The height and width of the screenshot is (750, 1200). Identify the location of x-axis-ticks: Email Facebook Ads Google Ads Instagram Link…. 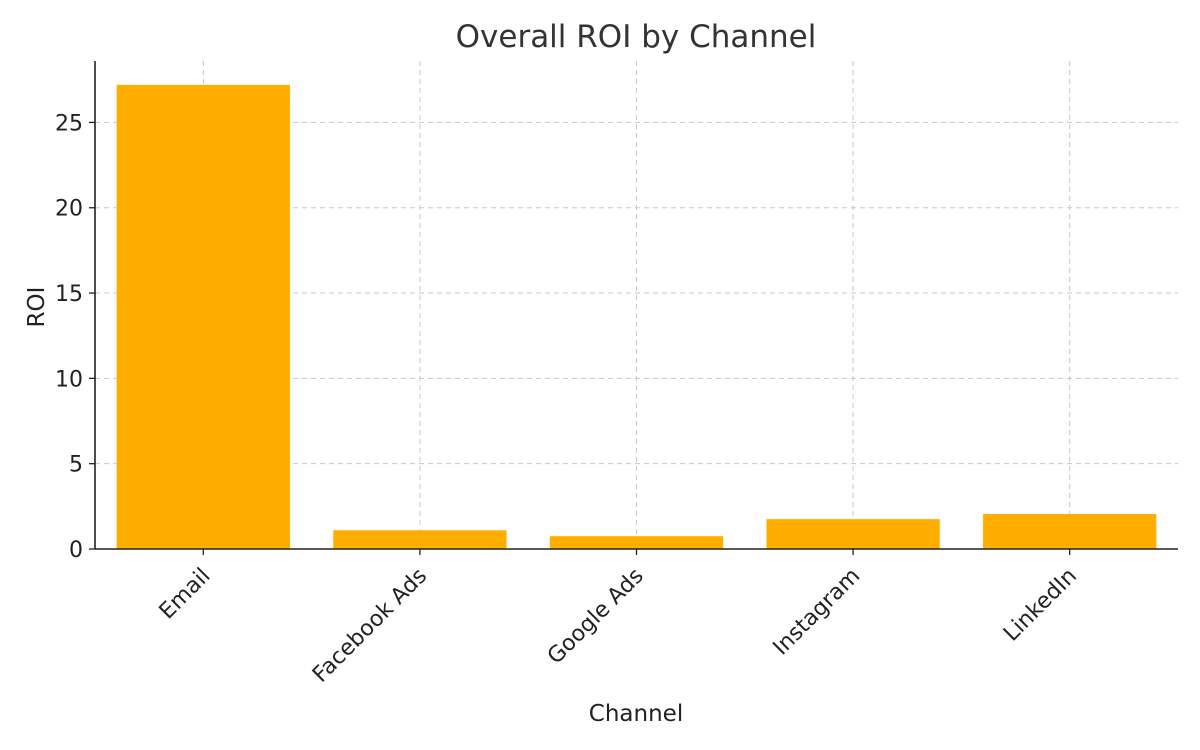
(618, 618).